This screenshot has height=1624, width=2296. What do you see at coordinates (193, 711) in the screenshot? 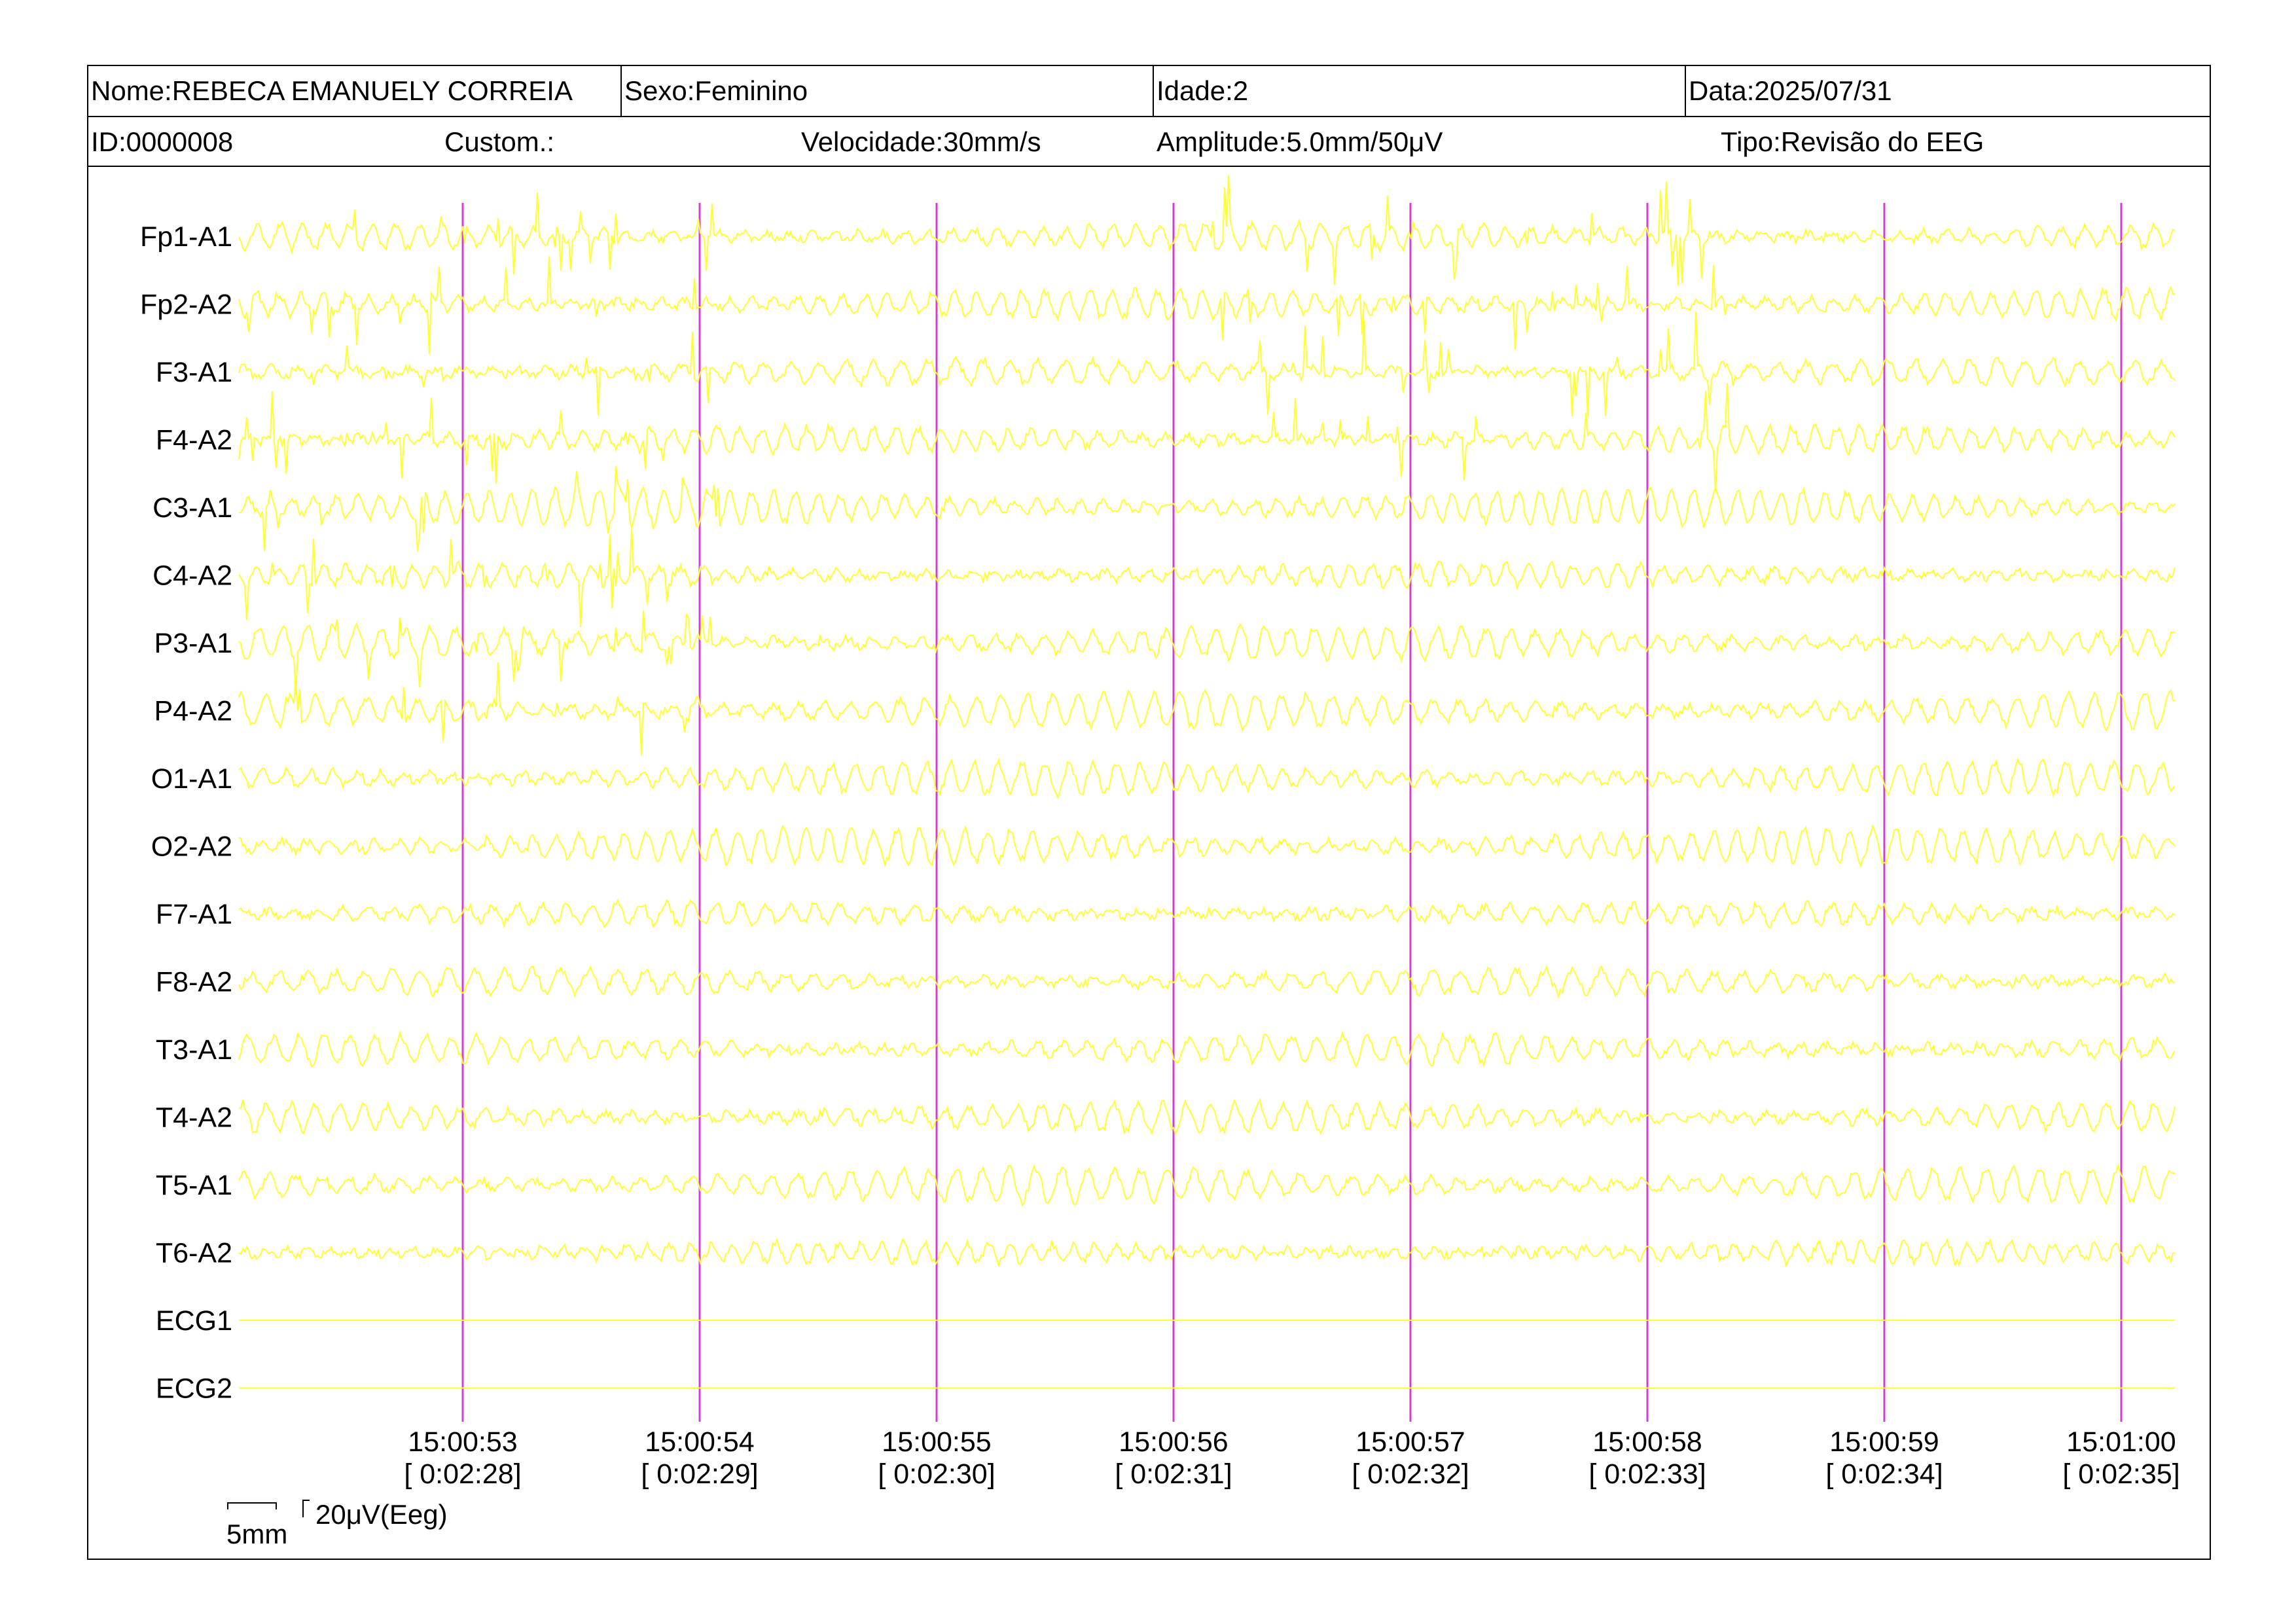
I see `channel-label: P4-A2` at bounding box center [193, 711].